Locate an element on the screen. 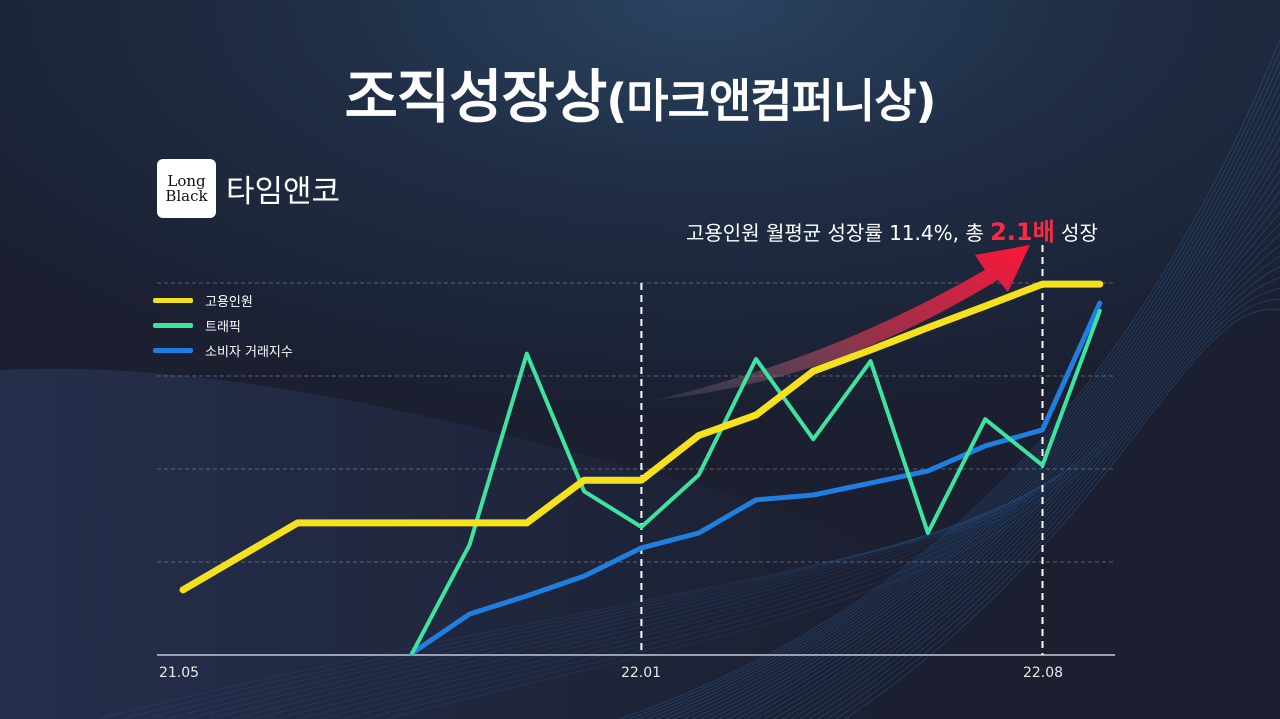  brand: Long Black 타임앤코 is located at coordinates (248, 188).